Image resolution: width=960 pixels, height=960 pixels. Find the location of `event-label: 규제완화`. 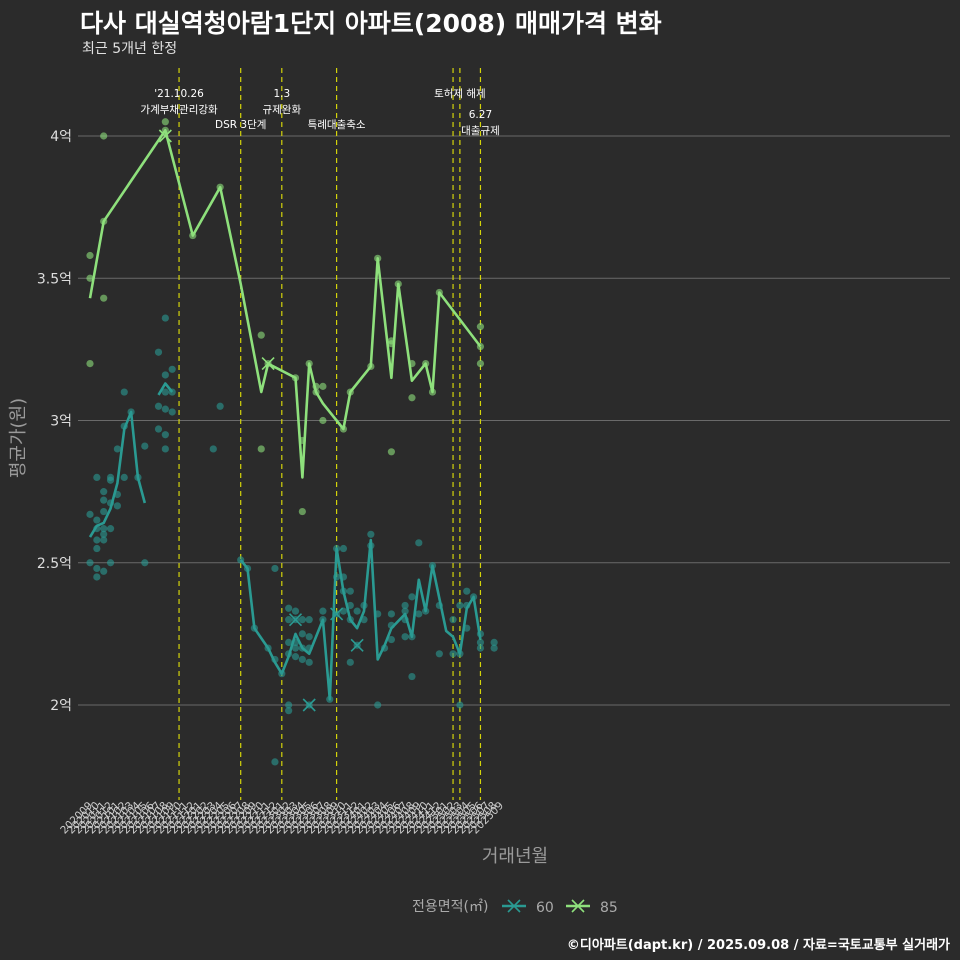

event-label: 규제완화 is located at coordinates (281, 109).